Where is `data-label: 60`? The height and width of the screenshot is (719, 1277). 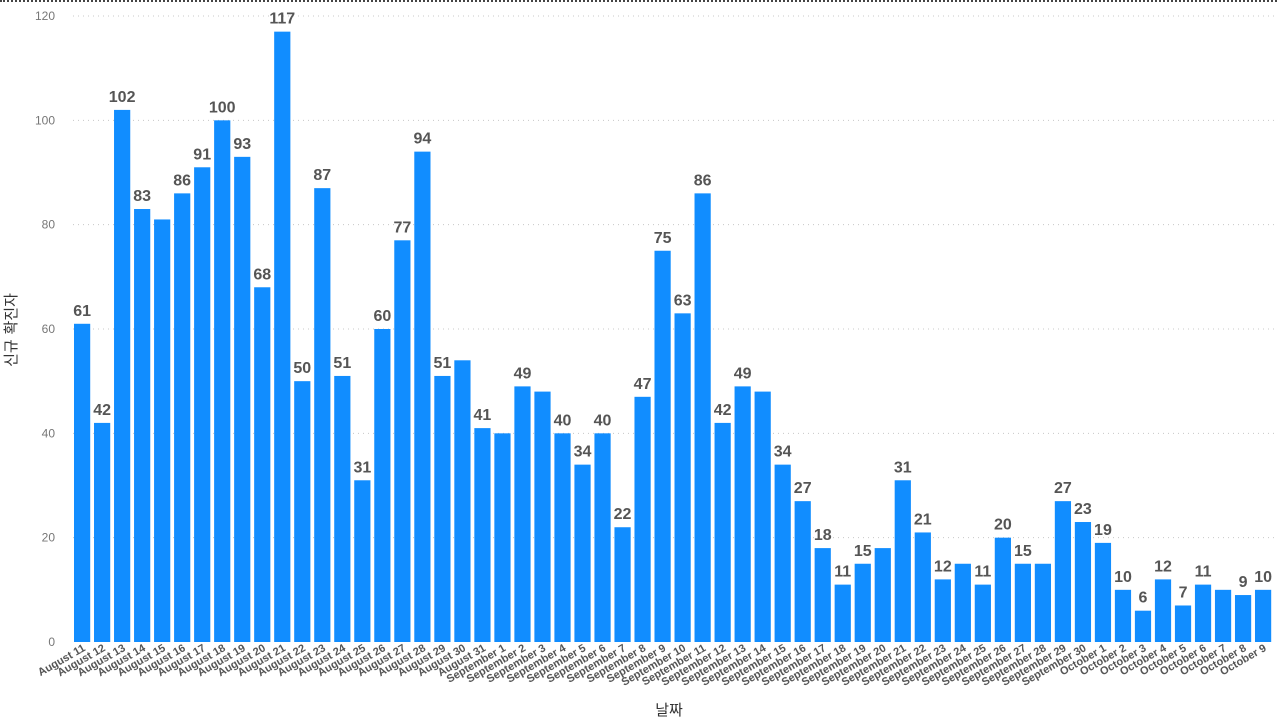
data-label: 60 is located at coordinates (382, 316).